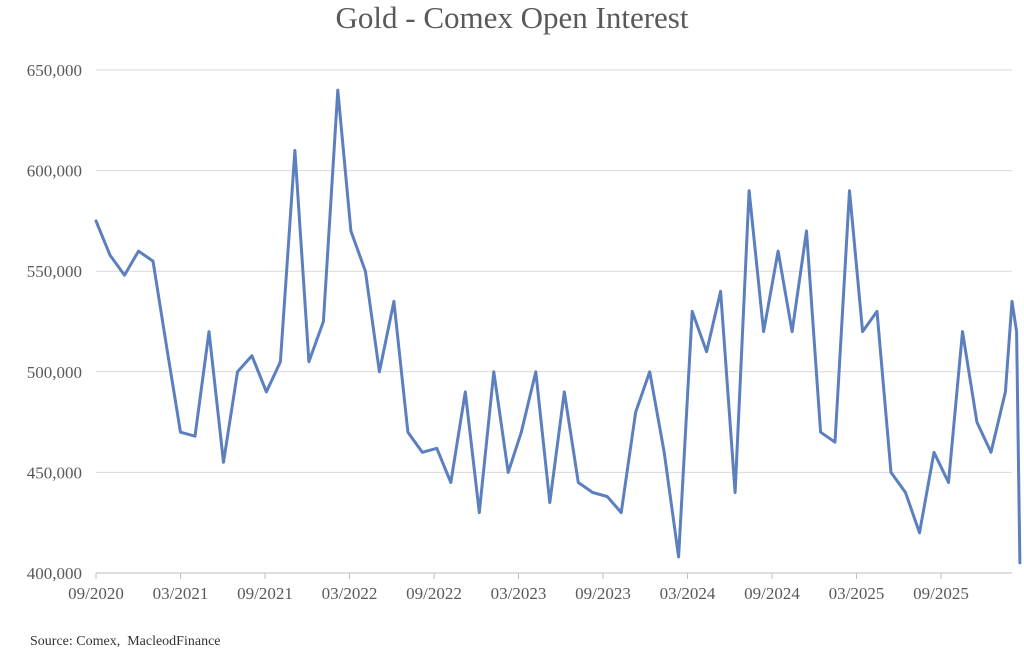 The width and height of the screenshot is (1024, 655). What do you see at coordinates (553, 575) in the screenshot?
I see `axes` at bounding box center [553, 575].